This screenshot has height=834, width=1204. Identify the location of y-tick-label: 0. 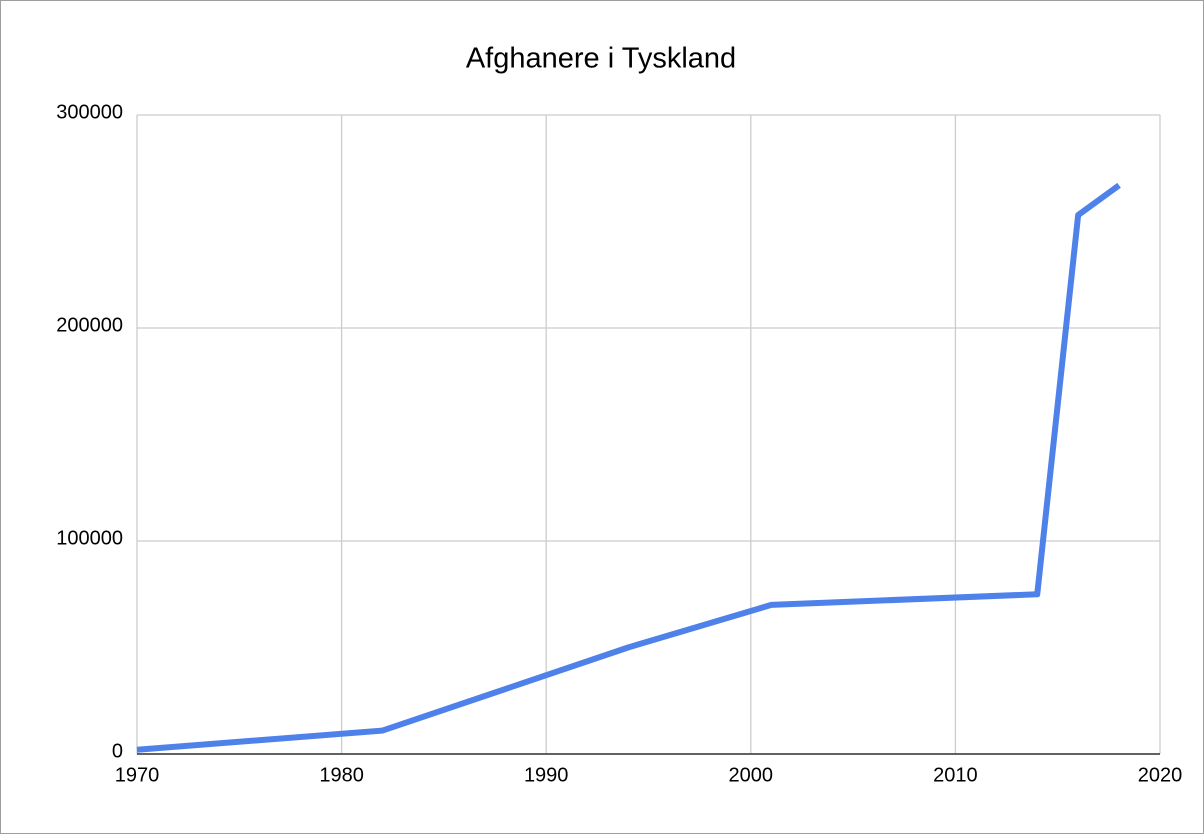
(117, 751).